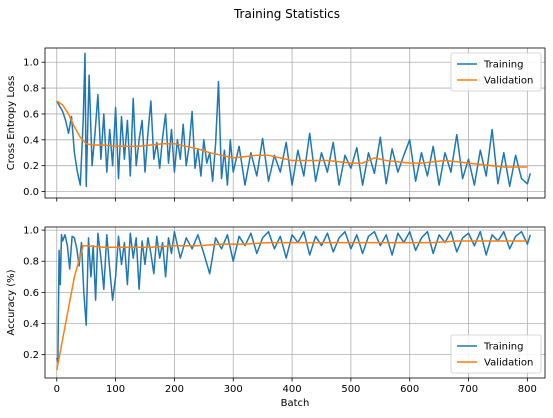 This screenshot has width=553, height=418. I want to click on x-tick-label: 400, so click(292, 389).